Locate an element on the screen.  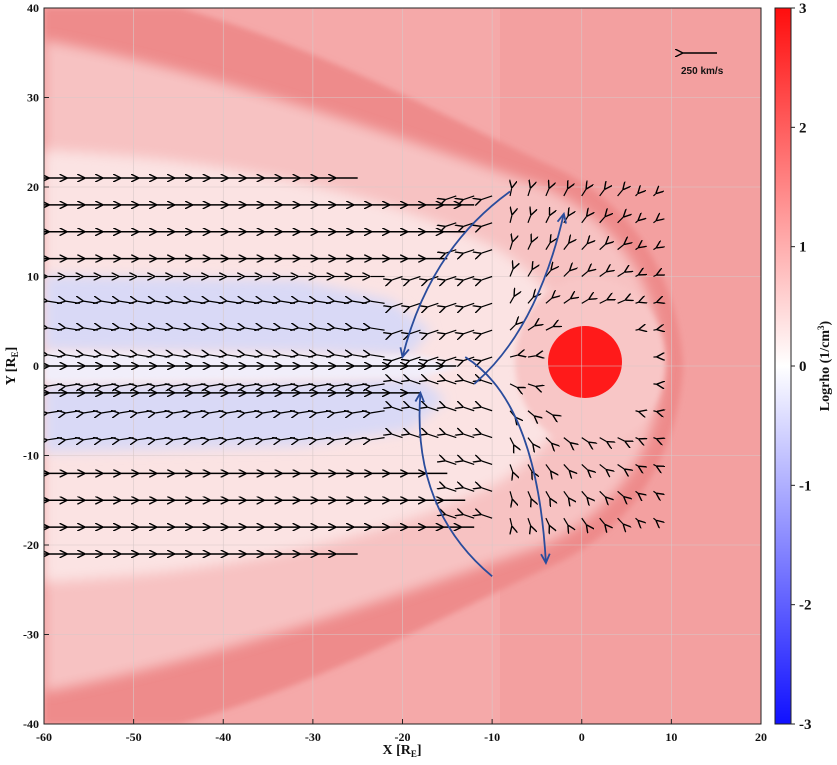
colorbar-tick-label: -3 is located at coordinates (805, 725).